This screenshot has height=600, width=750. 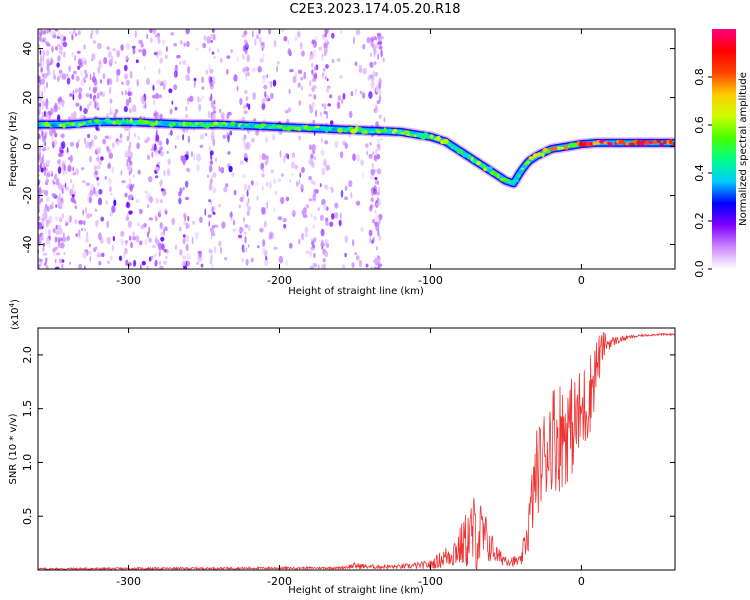 What do you see at coordinates (27, 463) in the screenshot?
I see `snr-y-tick-label: 1.0` at bounding box center [27, 463].